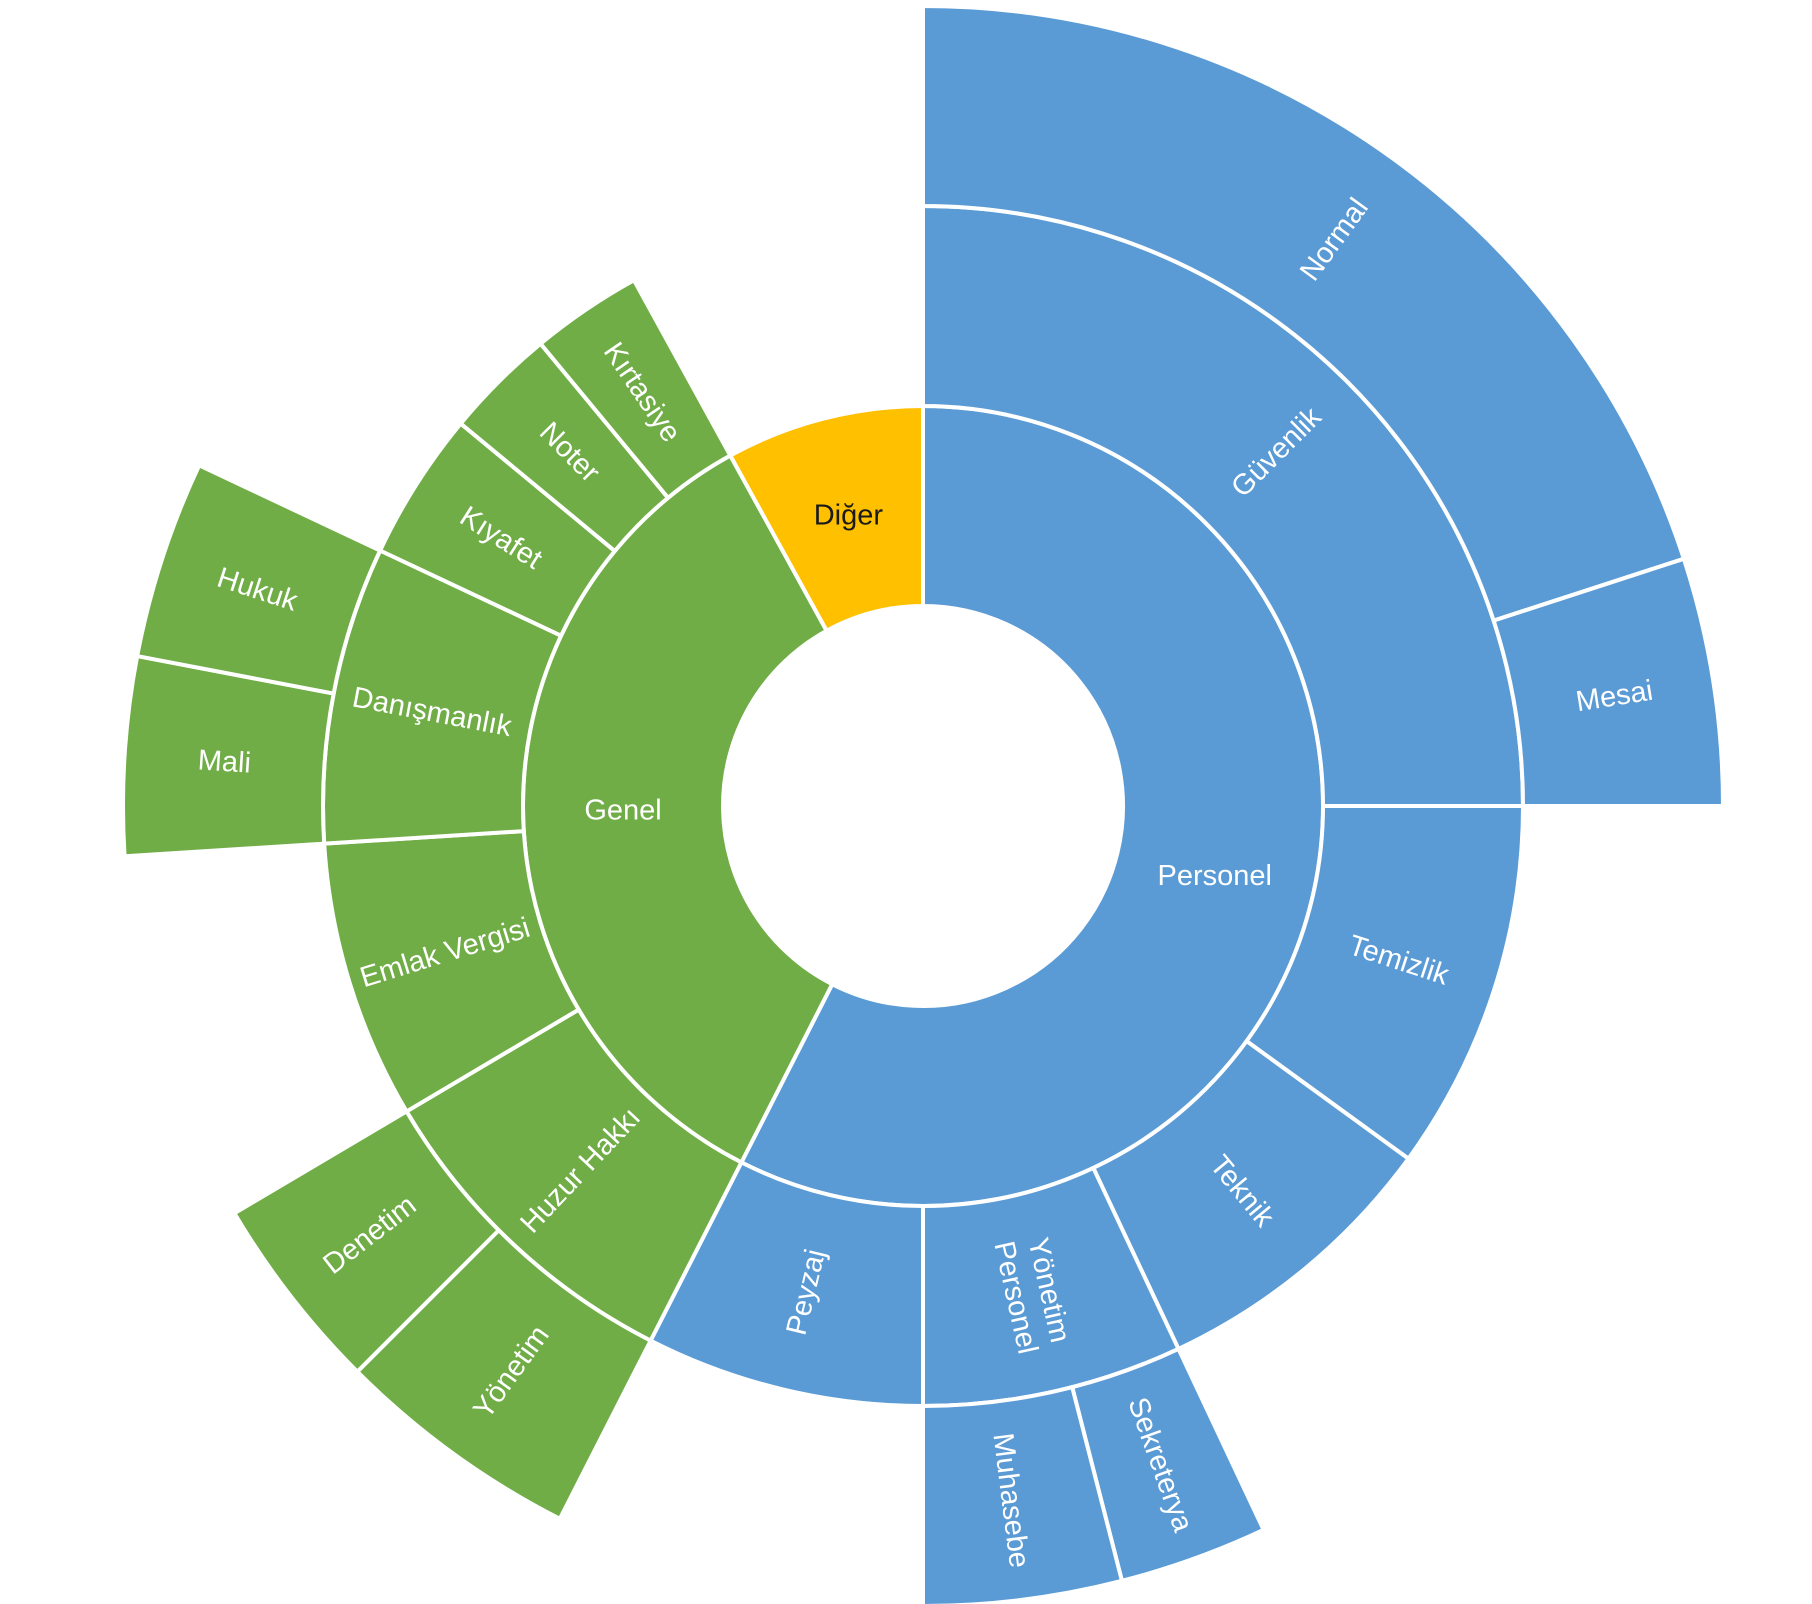  I want to click on segment-hukuk, so click(259, 579).